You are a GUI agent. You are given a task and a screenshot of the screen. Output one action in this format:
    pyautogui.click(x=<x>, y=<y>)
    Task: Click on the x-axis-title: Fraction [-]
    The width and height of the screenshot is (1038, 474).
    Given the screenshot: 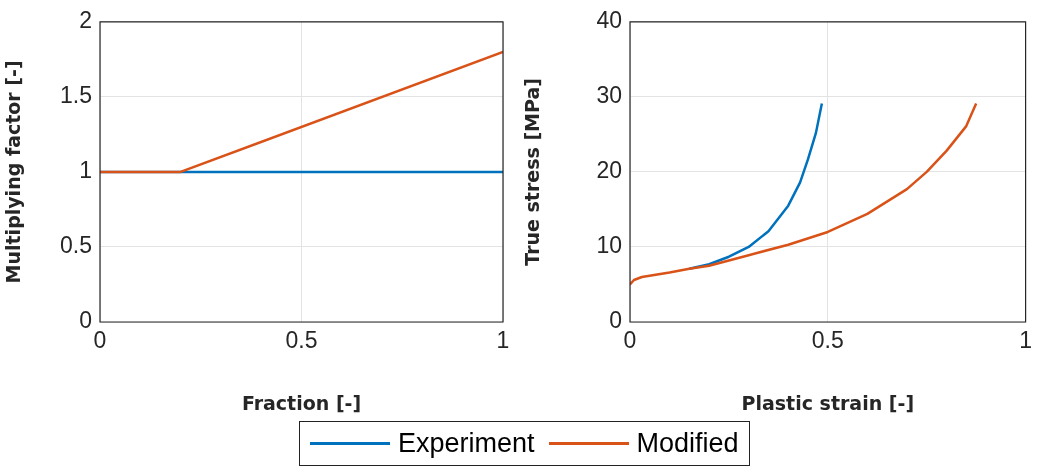 What is the action you would take?
    pyautogui.click(x=301, y=402)
    